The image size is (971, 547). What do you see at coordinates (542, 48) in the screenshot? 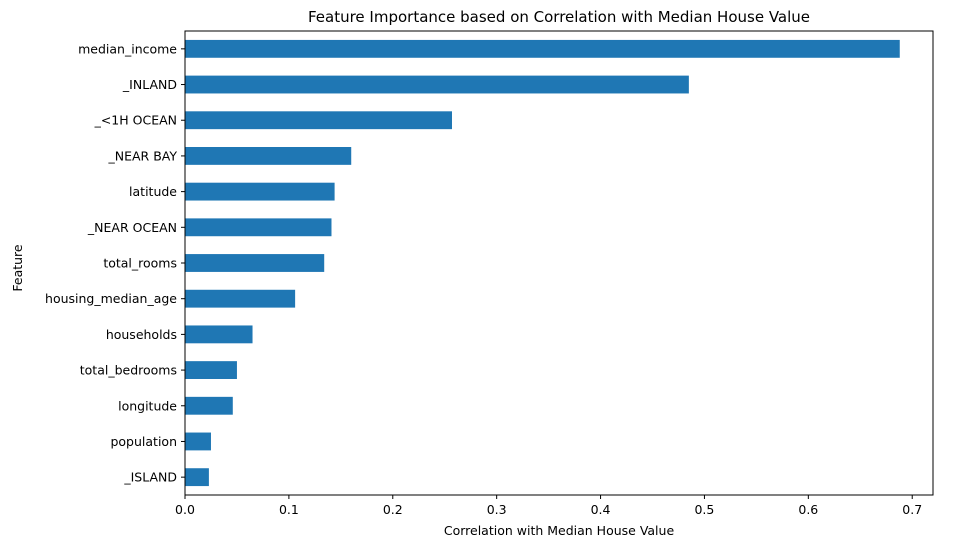
I see `bar-median-income` at bounding box center [542, 48].